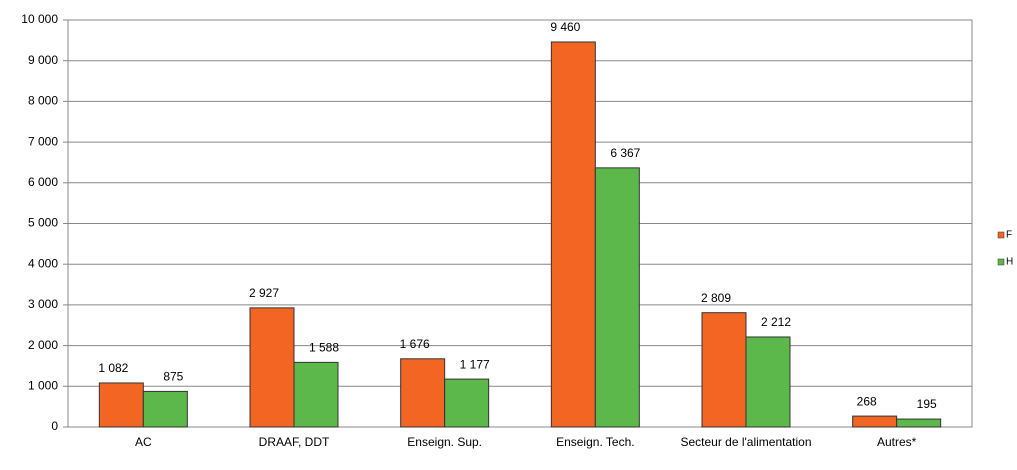 The height and width of the screenshot is (470, 1017). What do you see at coordinates (927, 404) in the screenshot?
I see `value-label: 195` at bounding box center [927, 404].